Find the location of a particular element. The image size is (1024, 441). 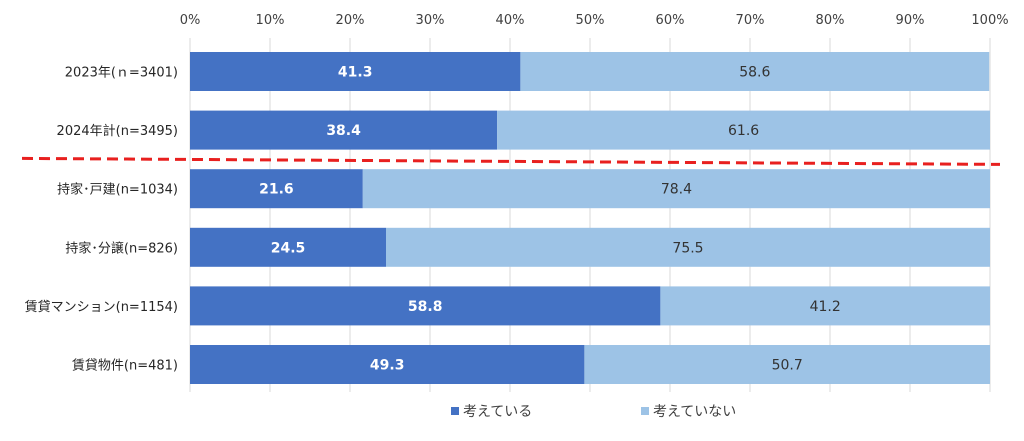

data-label: 41.3 is located at coordinates (355, 73).